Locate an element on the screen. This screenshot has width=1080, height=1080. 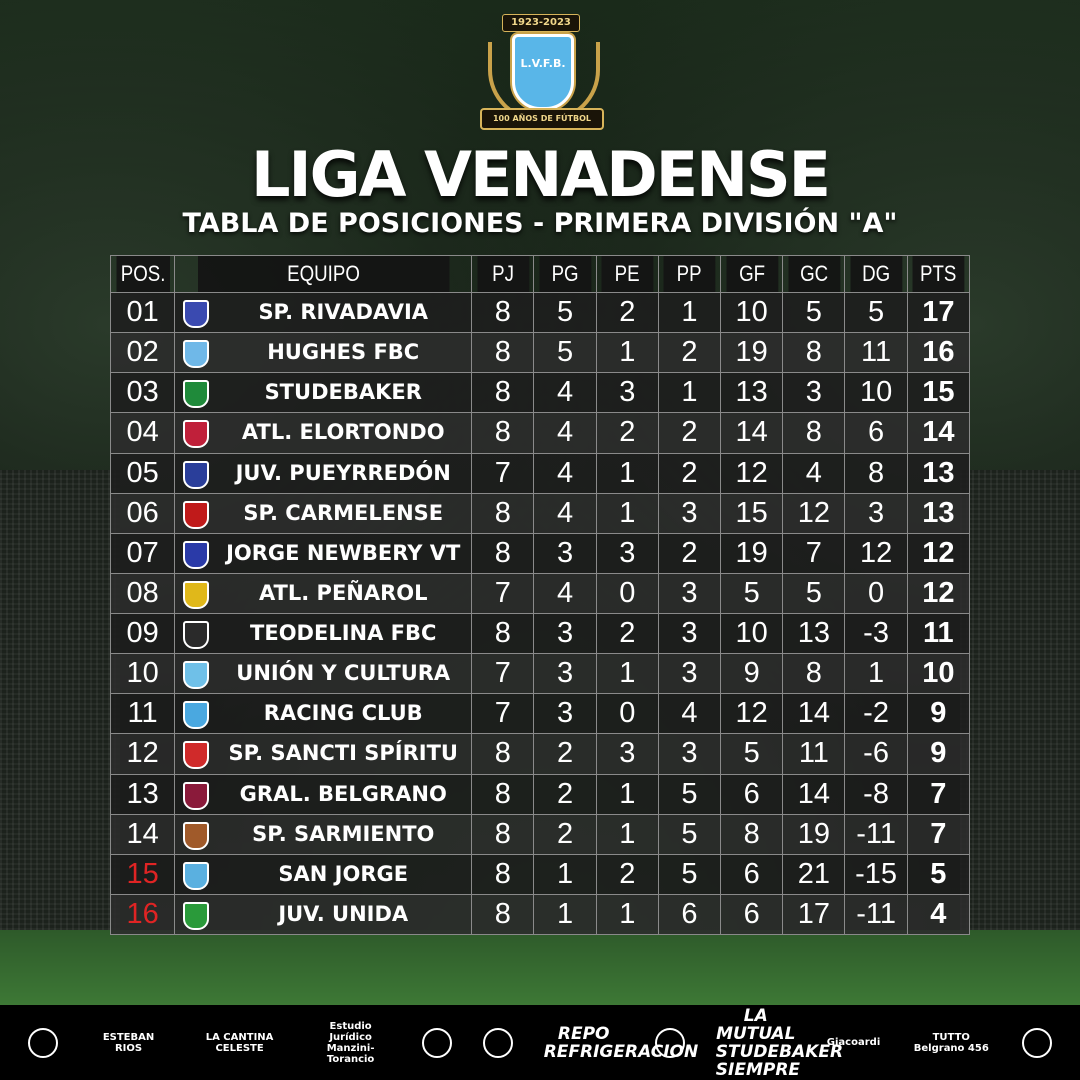
goal-diff-cell: 5 is located at coordinates (876, 312).